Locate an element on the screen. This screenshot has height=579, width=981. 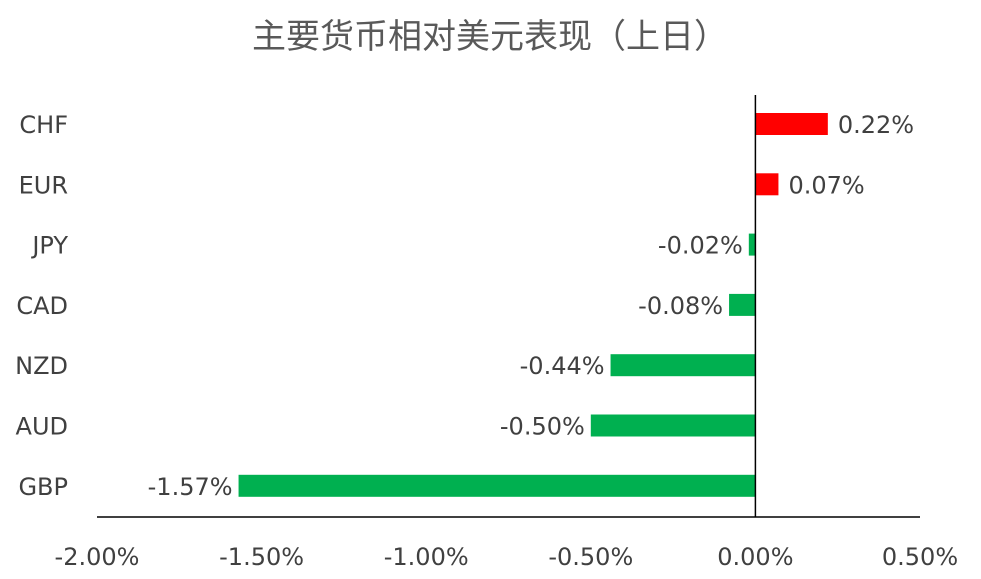
category-label-aud: AUD is located at coordinates (42, 427).